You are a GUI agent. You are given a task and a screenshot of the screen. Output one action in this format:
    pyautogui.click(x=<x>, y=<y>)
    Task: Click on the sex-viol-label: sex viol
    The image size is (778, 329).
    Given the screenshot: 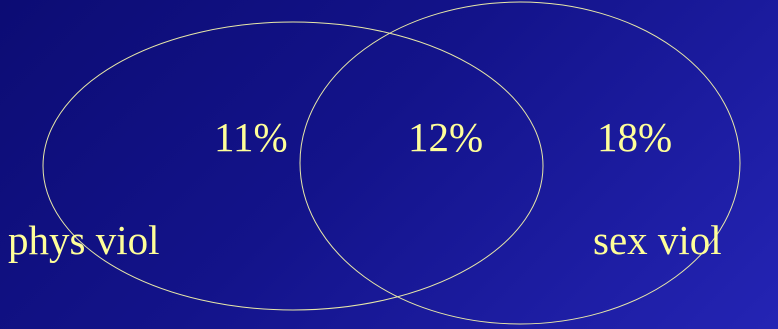 What is the action you would take?
    pyautogui.click(x=657, y=240)
    